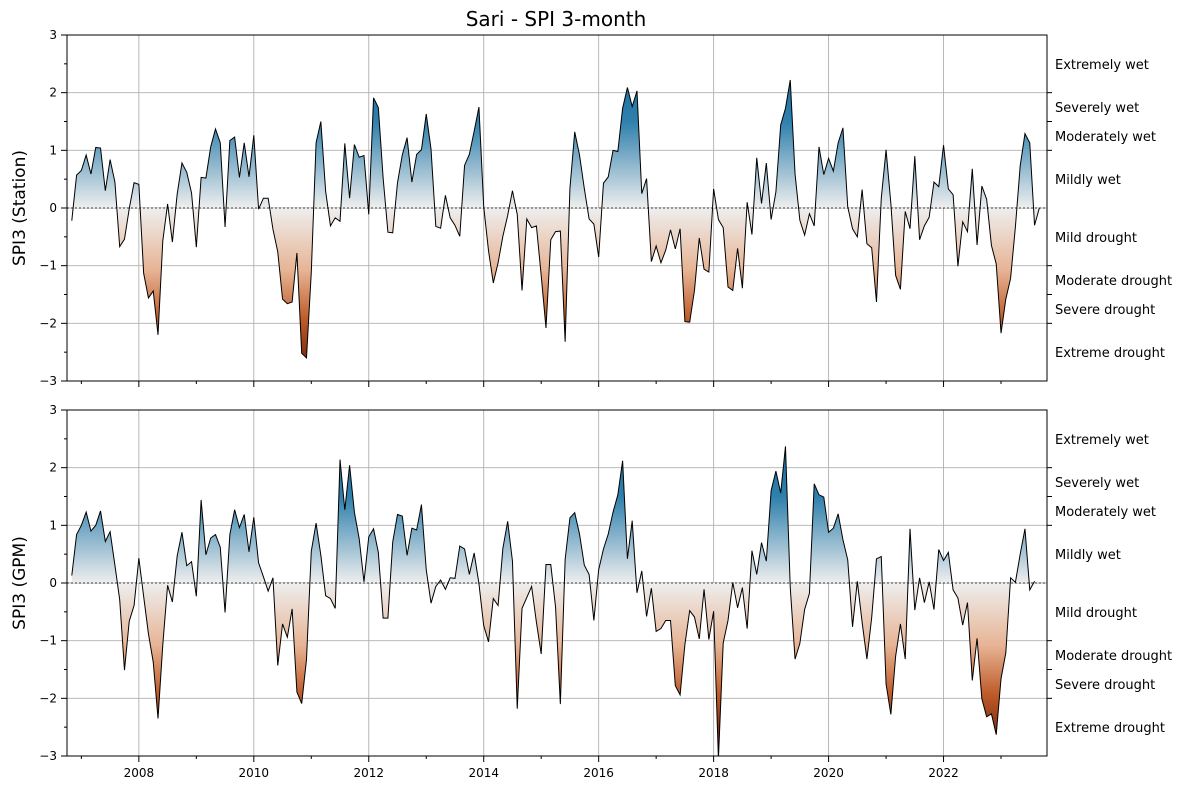  Describe the element at coordinates (139, 773) in the screenshot. I see `x-tick-label: 2008` at that location.